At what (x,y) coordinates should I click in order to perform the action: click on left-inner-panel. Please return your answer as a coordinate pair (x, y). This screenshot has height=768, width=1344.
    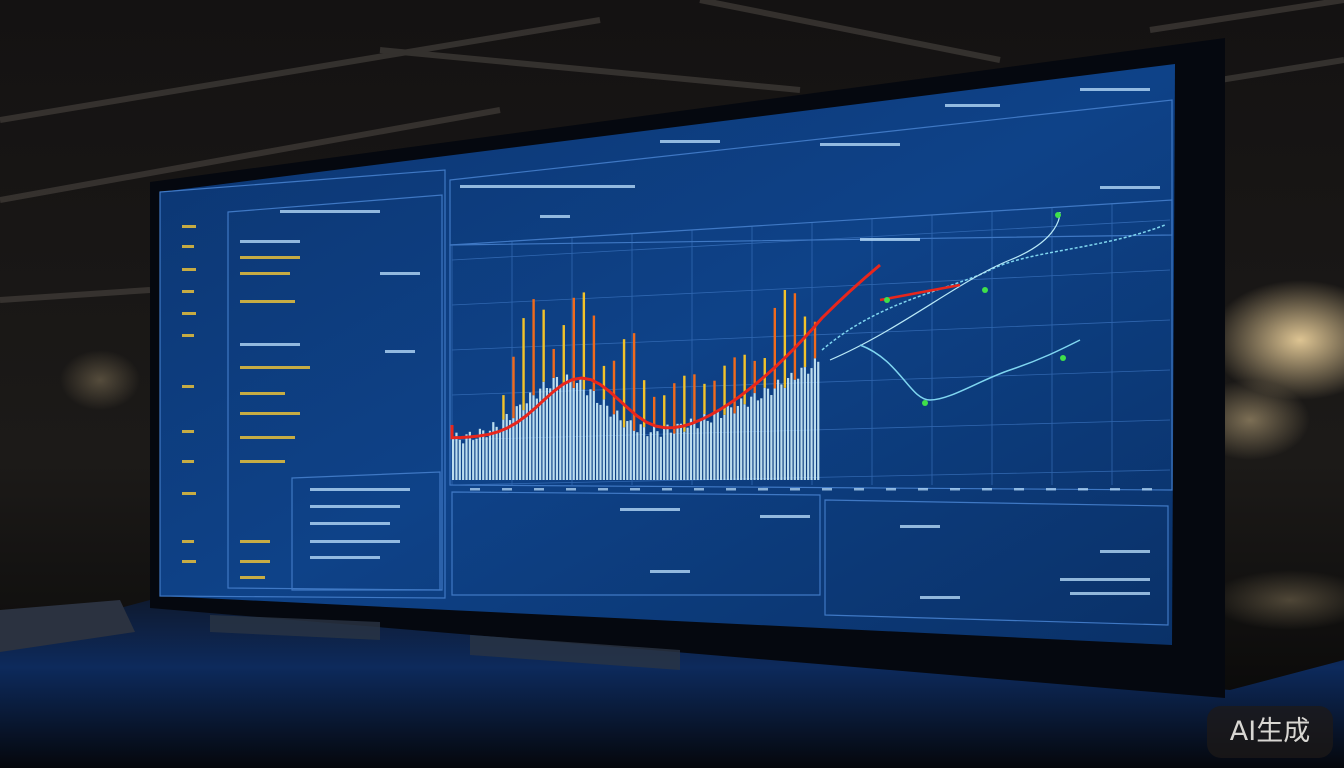
    Looking at the image, I should click on (335, 392).